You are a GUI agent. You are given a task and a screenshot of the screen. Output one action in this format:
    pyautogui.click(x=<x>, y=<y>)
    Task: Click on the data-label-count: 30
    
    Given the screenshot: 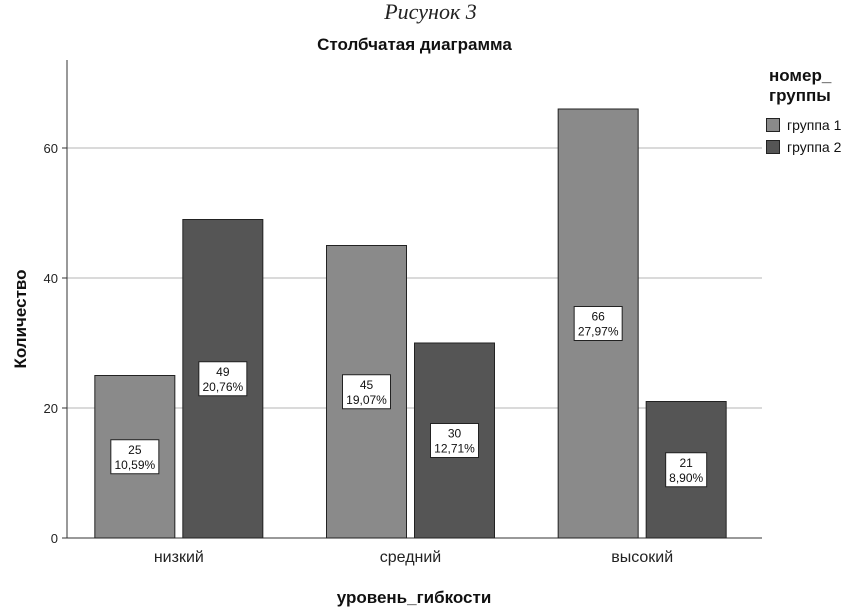 What is the action you would take?
    pyautogui.click(x=455, y=434)
    